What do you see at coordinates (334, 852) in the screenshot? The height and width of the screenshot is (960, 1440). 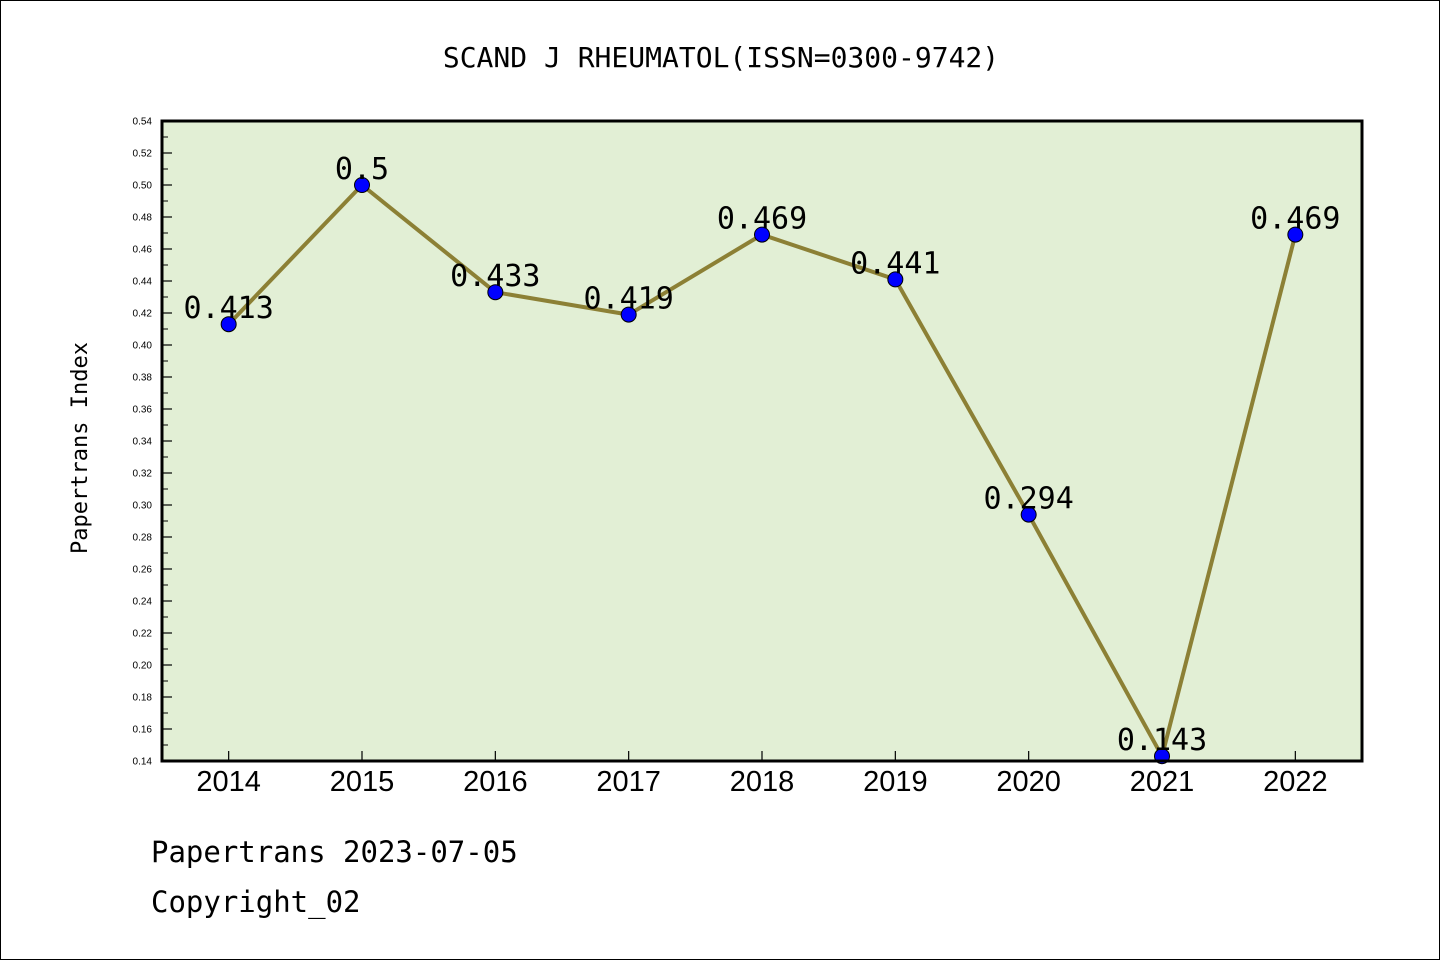 I see `footer-source-line: Papertrans 2023-07-05` at bounding box center [334, 852].